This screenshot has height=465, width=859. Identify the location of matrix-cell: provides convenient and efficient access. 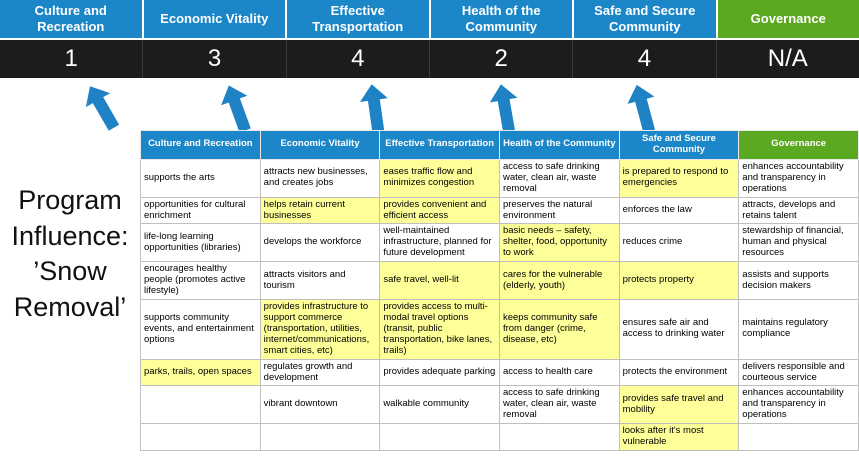
(439, 210).